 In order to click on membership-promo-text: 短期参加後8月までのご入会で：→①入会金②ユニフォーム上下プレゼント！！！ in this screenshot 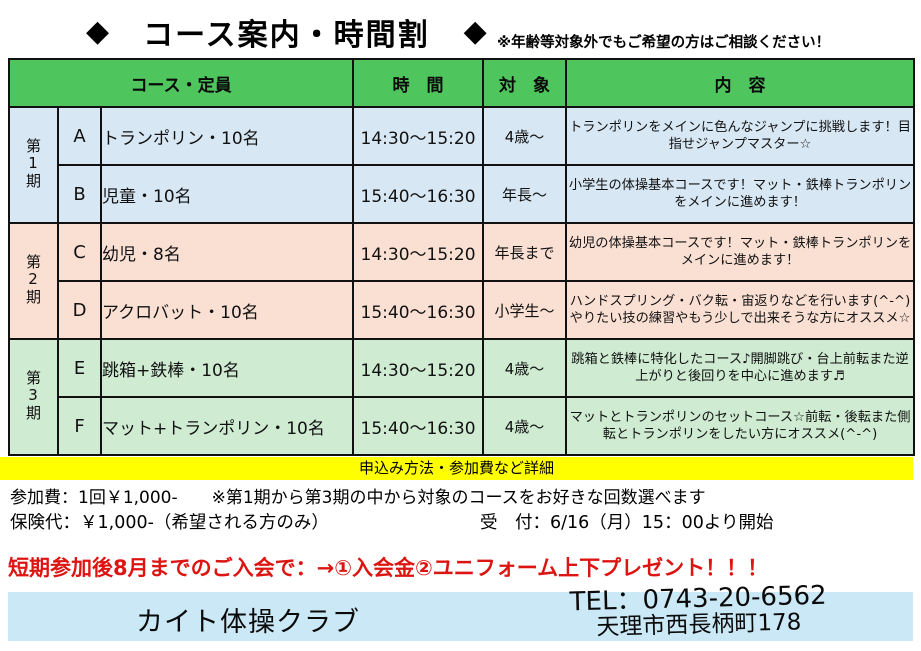, I will do `click(388, 568)`.